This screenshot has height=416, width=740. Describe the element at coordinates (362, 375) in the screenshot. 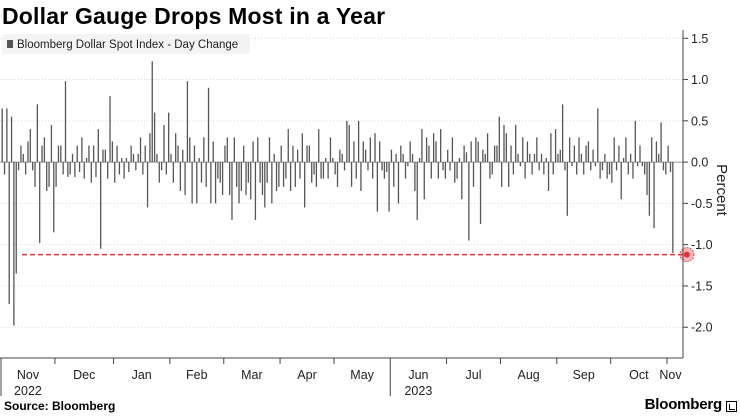

I see `x-tick-label: May` at that location.